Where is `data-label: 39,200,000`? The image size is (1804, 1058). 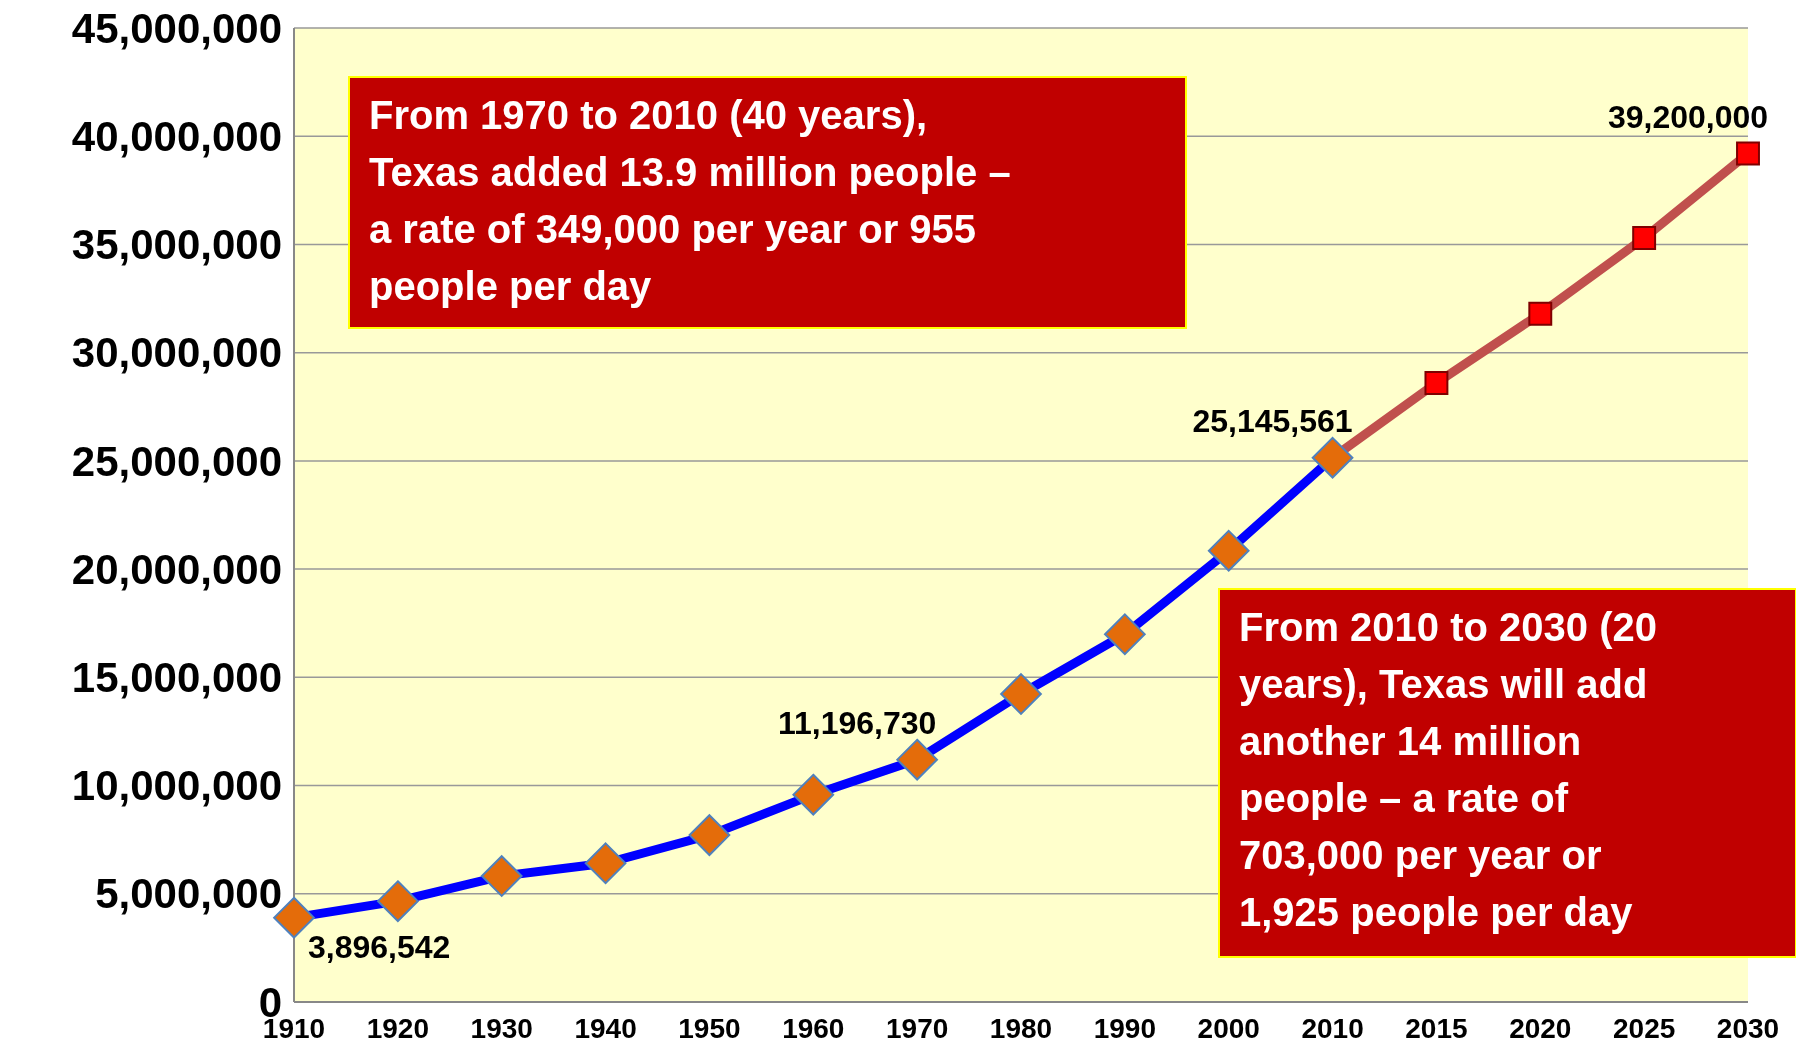 data-label: 39,200,000 is located at coordinates (1688, 116).